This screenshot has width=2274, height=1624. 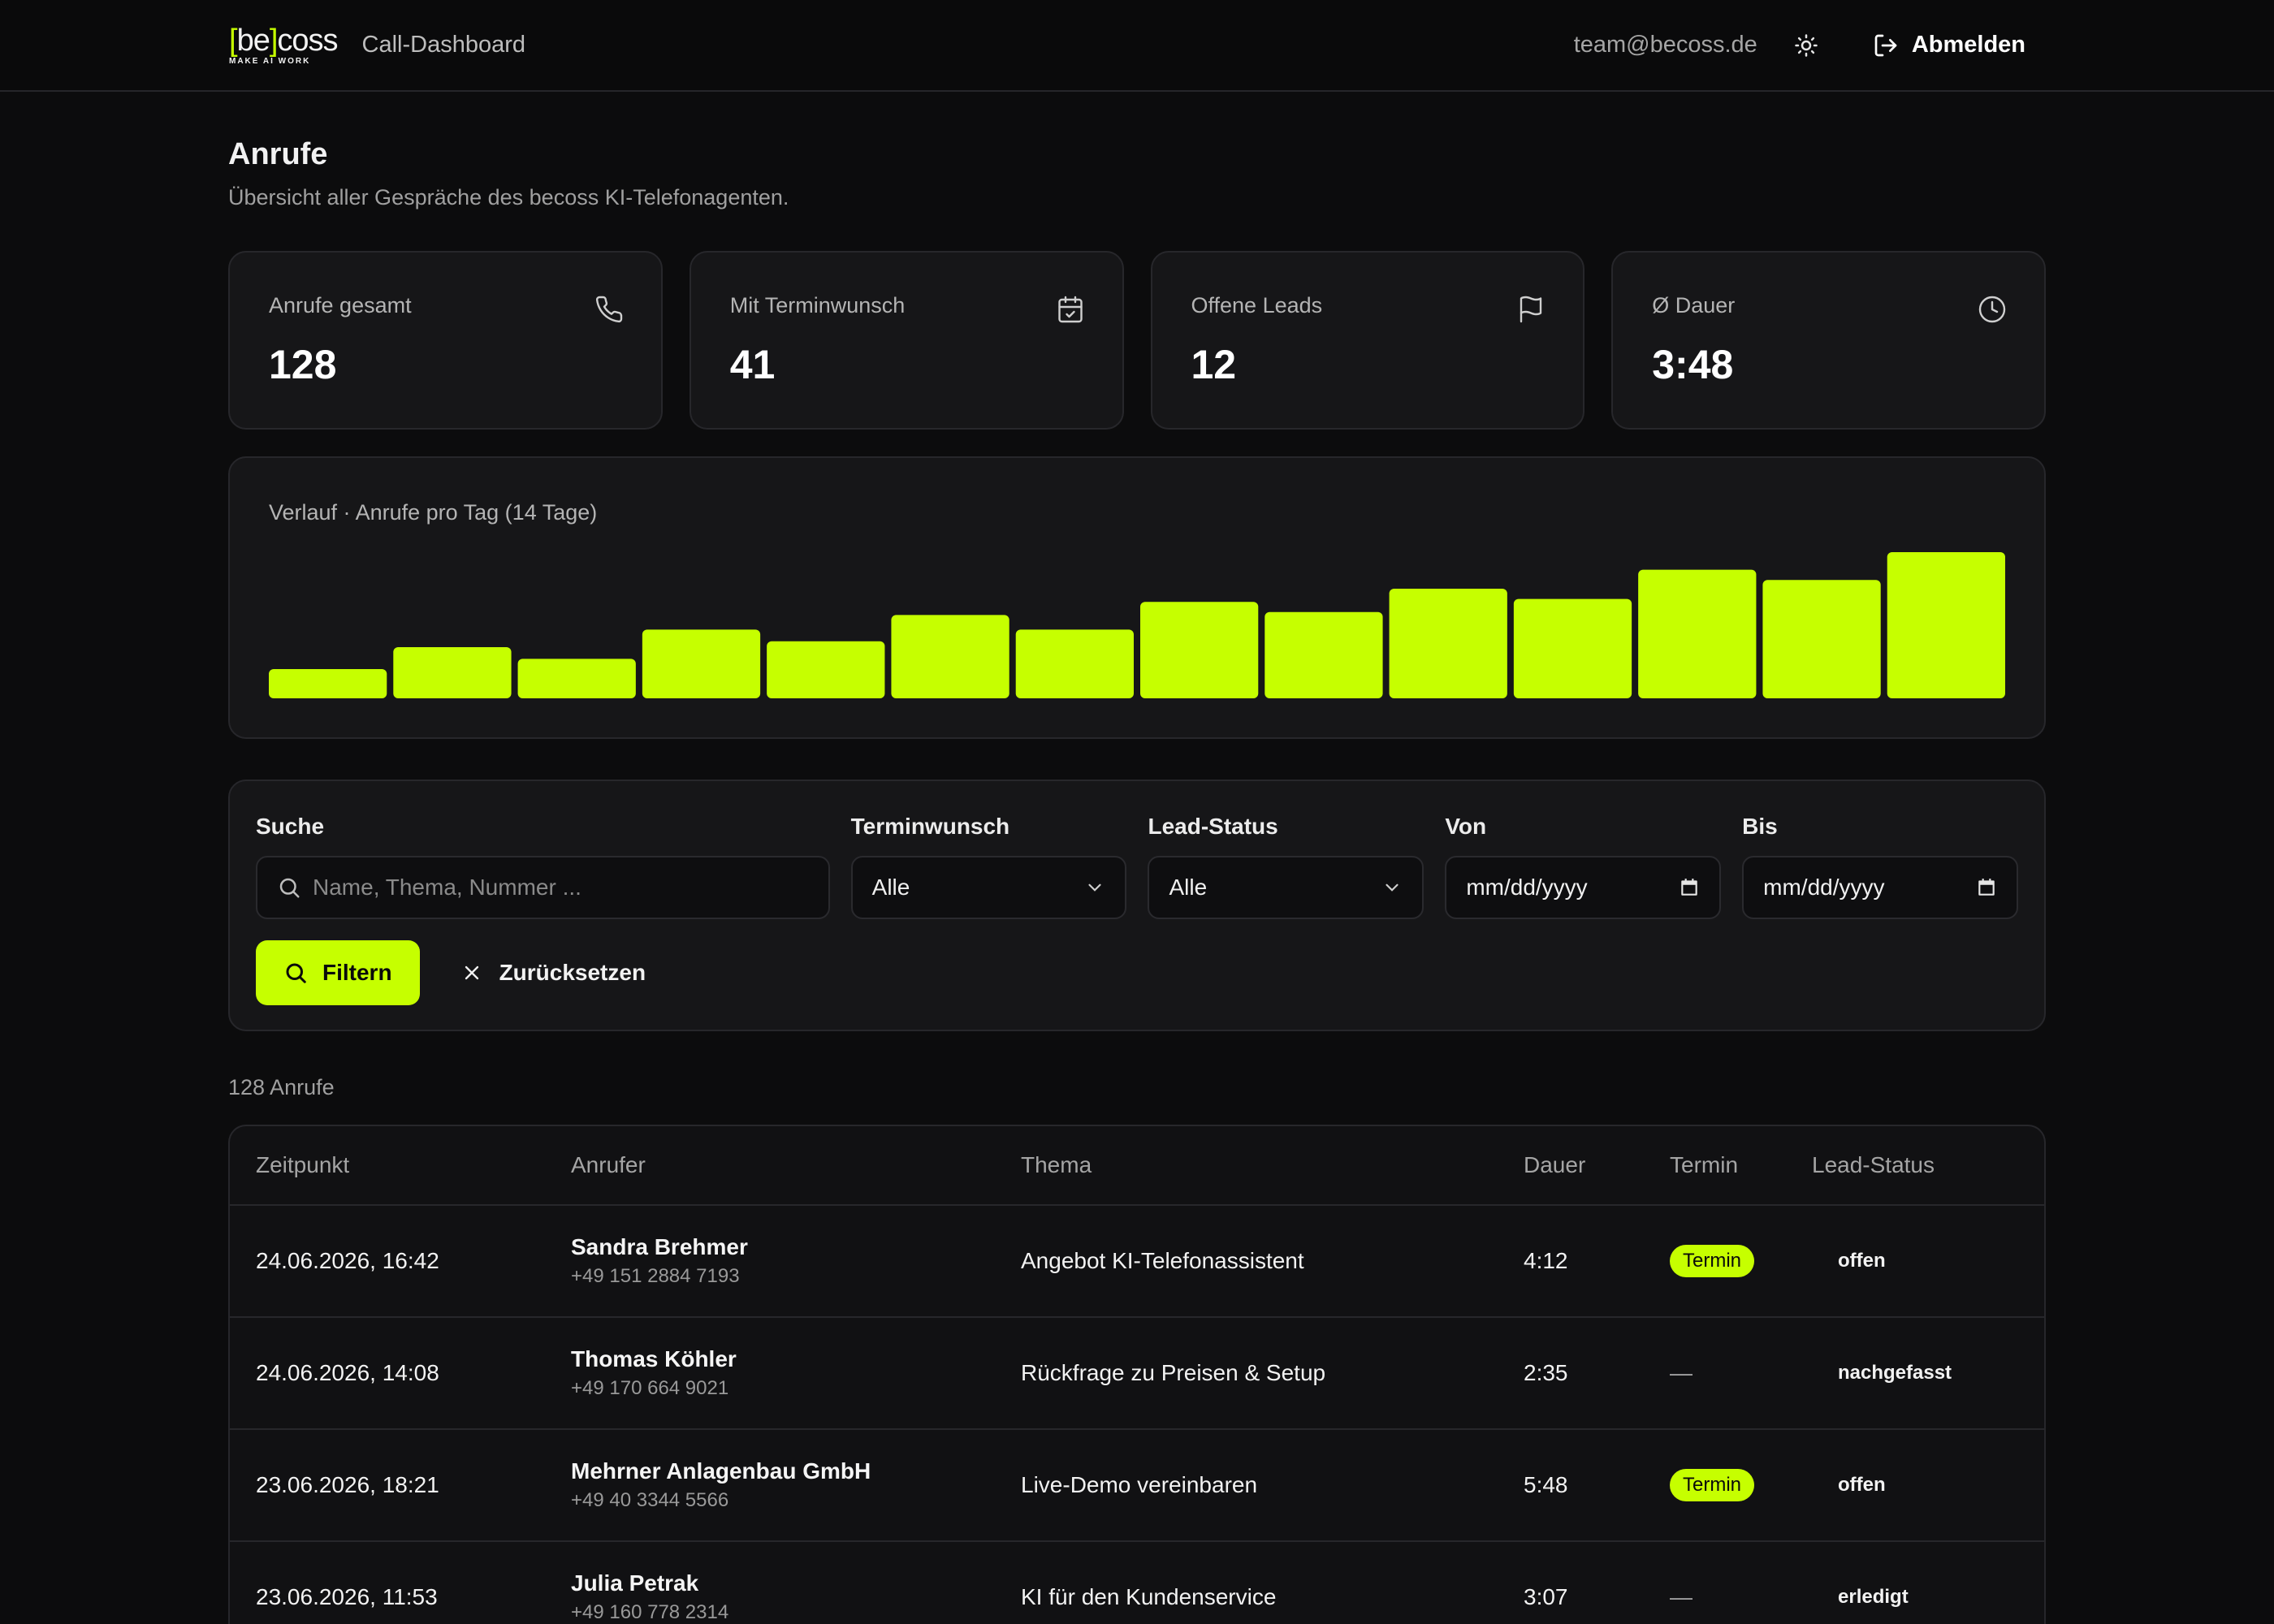 I want to click on logout-button: Abmelden, so click(x=1949, y=45).